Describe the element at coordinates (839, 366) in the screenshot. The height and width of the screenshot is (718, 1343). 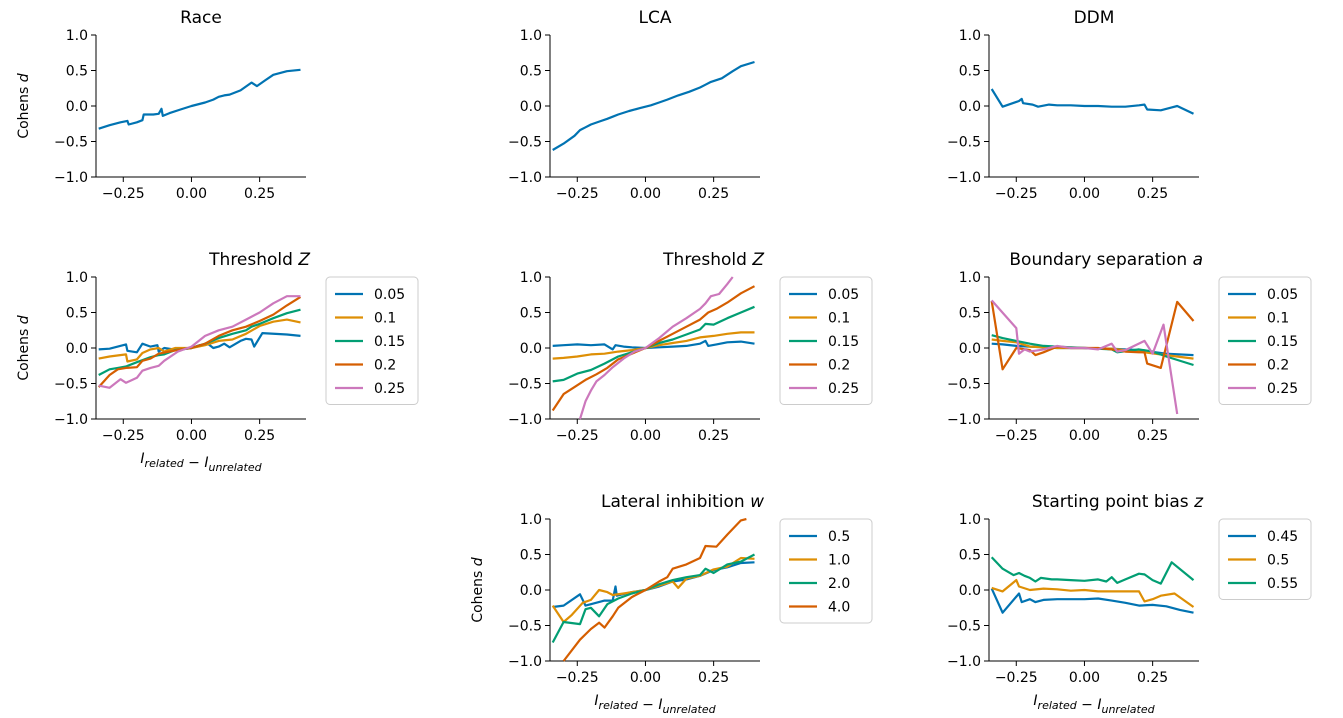
I see `legend-label: 0.2` at that location.